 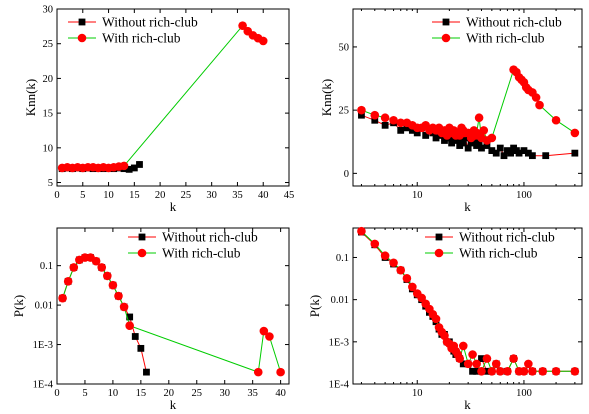 What do you see at coordinates (163, 96) in the screenshot?
I see `series-line` at bounding box center [163, 96].